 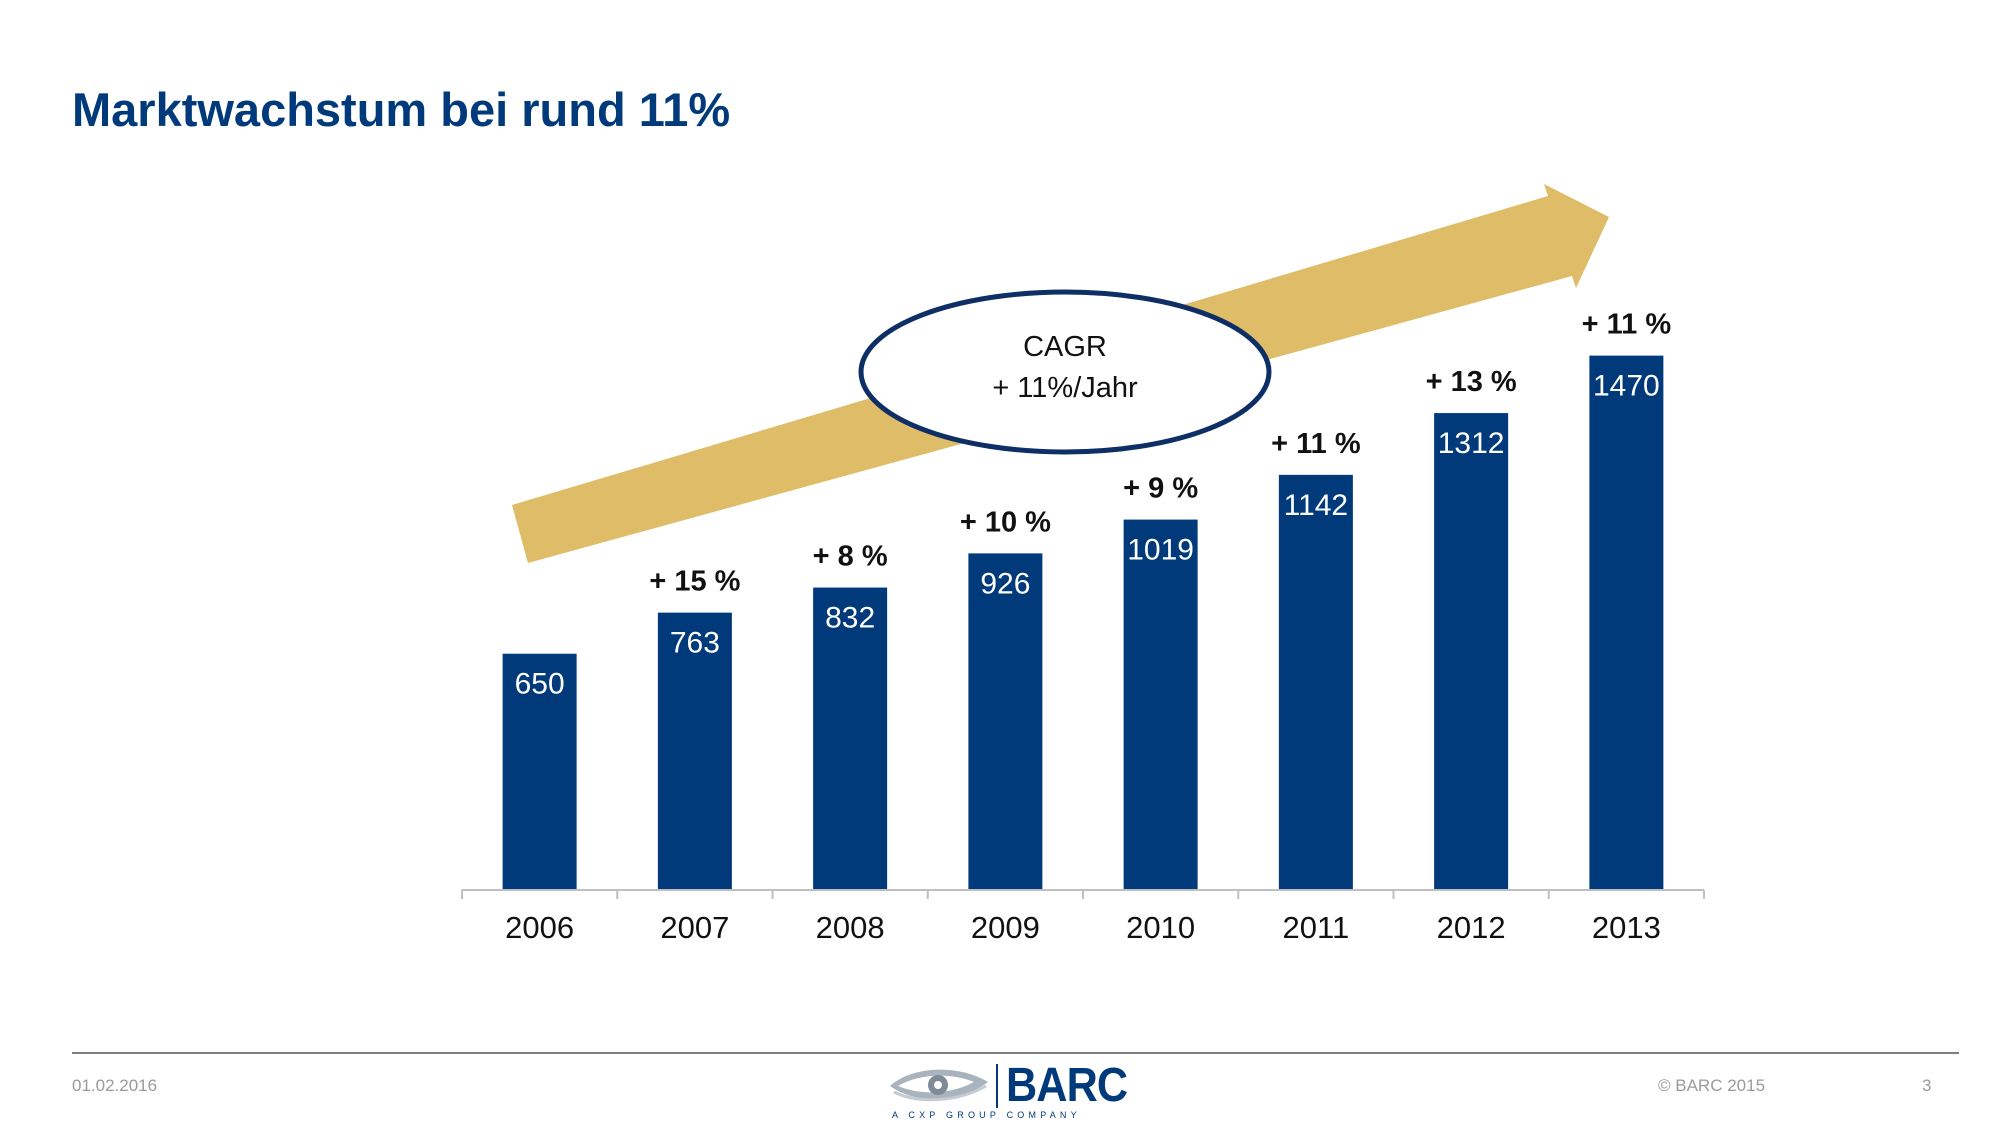 What do you see at coordinates (1067, 1085) in the screenshot?
I see `logo-wordmark: BARC` at bounding box center [1067, 1085].